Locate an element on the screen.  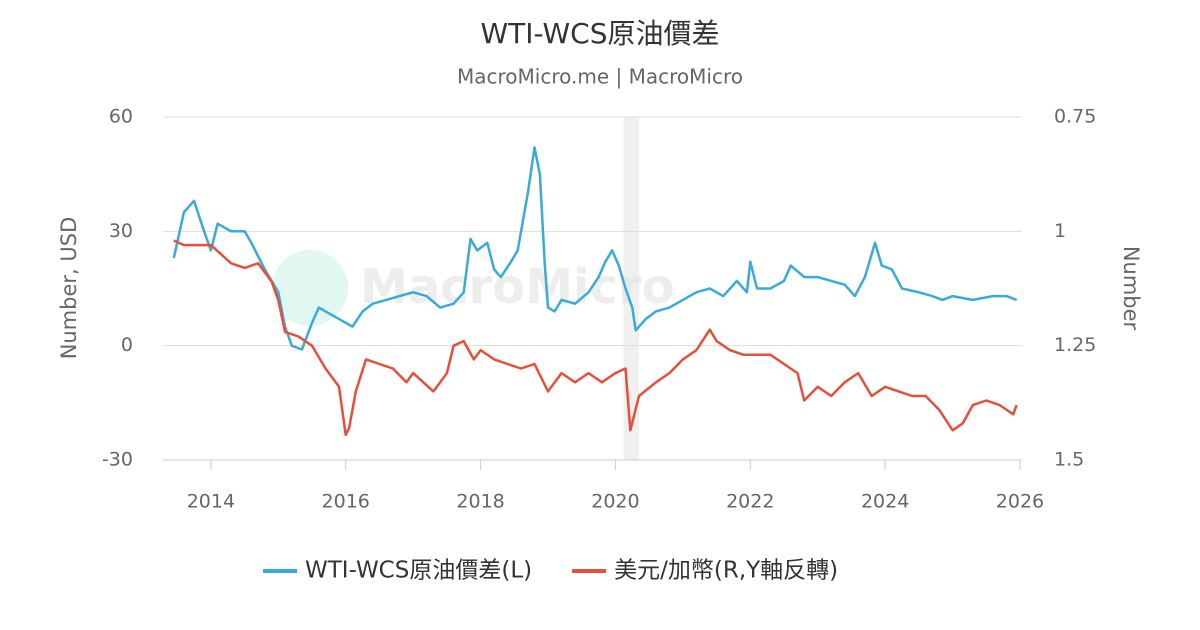
y2-tick-label: 1.25 is located at coordinates (1075, 345).